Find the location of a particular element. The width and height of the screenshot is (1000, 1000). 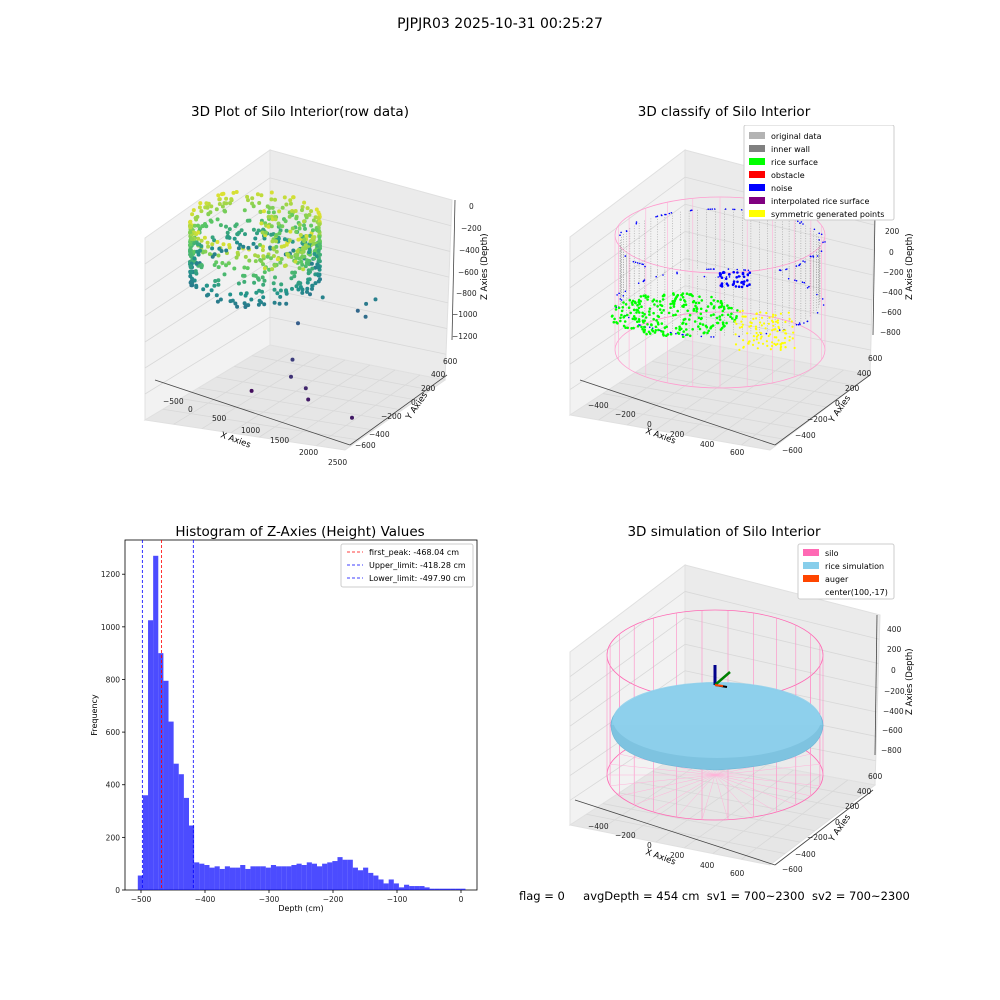

legend-box is located at coordinates (846, 571).